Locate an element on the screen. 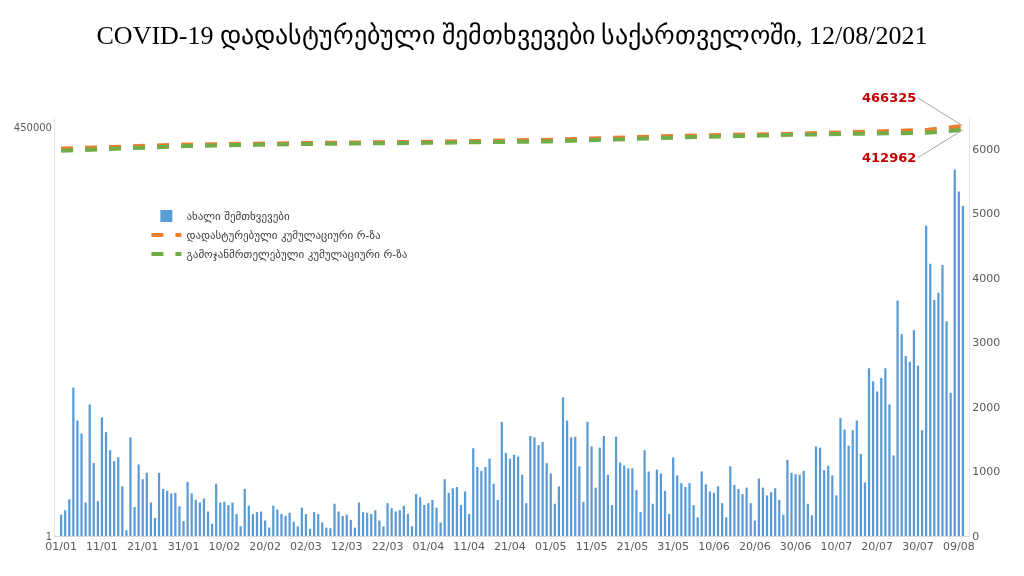 This screenshot has height=576, width=1024. y2-tick-label: 5000 is located at coordinates (986, 214).